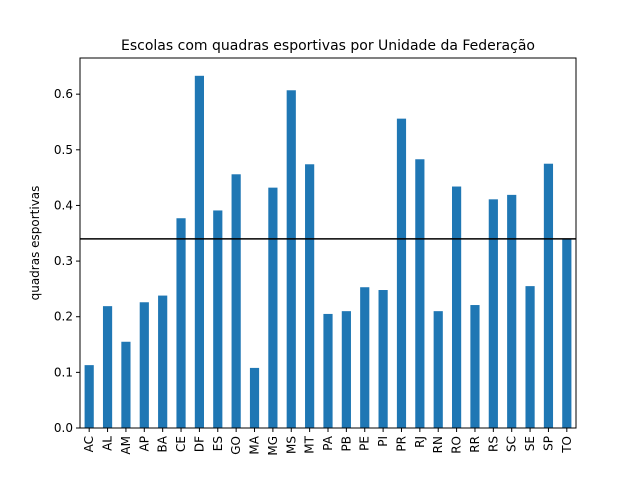  I want to click on bar-pi, so click(383, 359).